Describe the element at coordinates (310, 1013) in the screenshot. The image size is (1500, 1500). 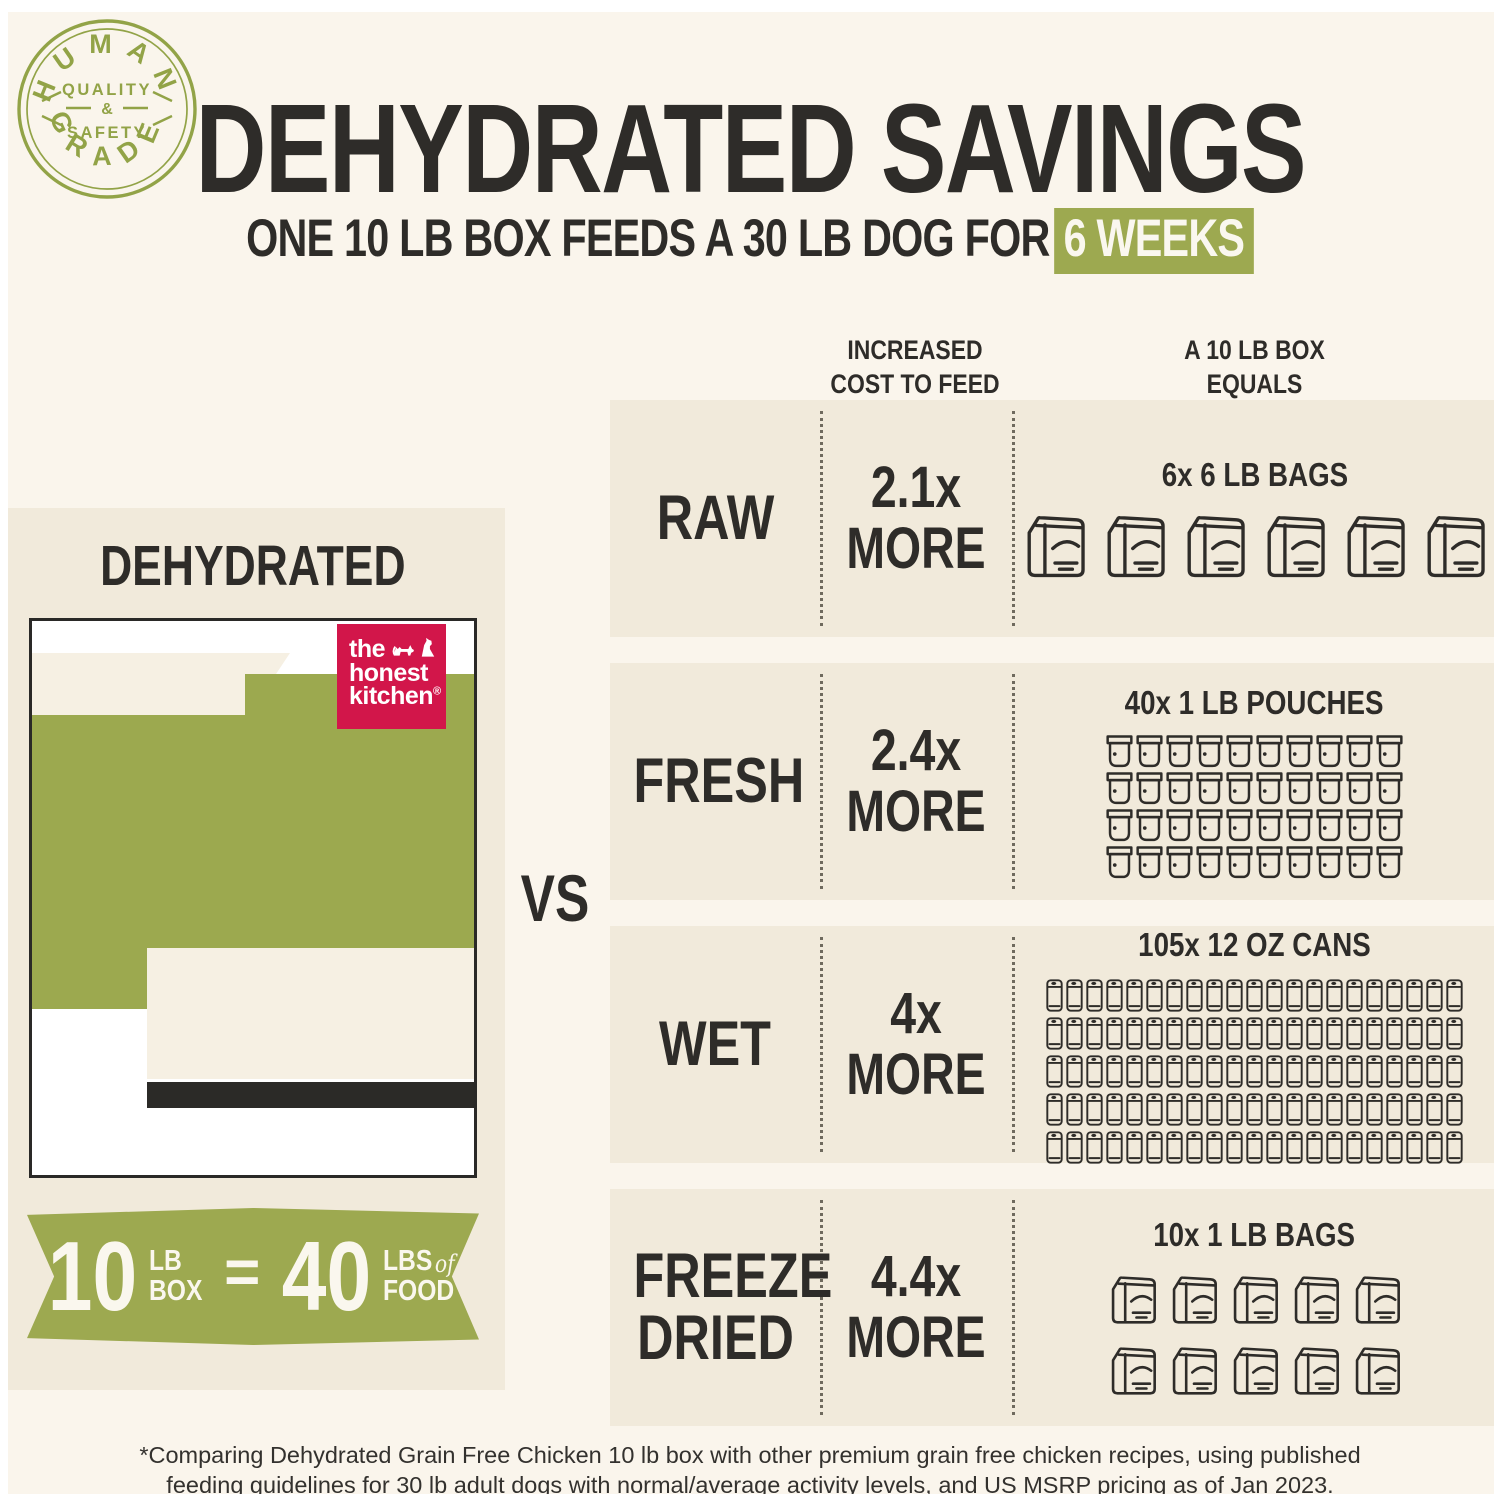
I see `box-cream-inset` at that location.